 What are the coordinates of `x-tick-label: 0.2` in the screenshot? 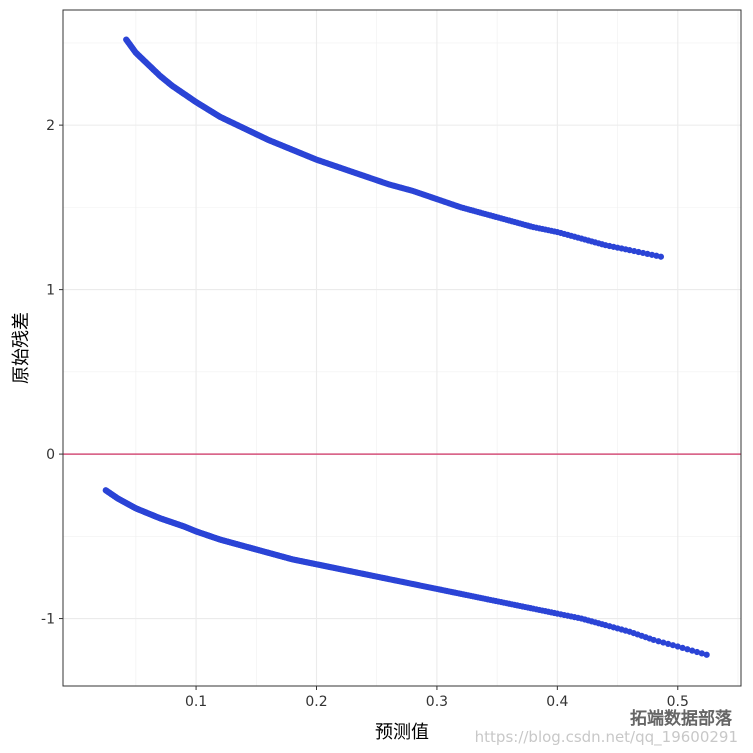 It's located at (316, 702).